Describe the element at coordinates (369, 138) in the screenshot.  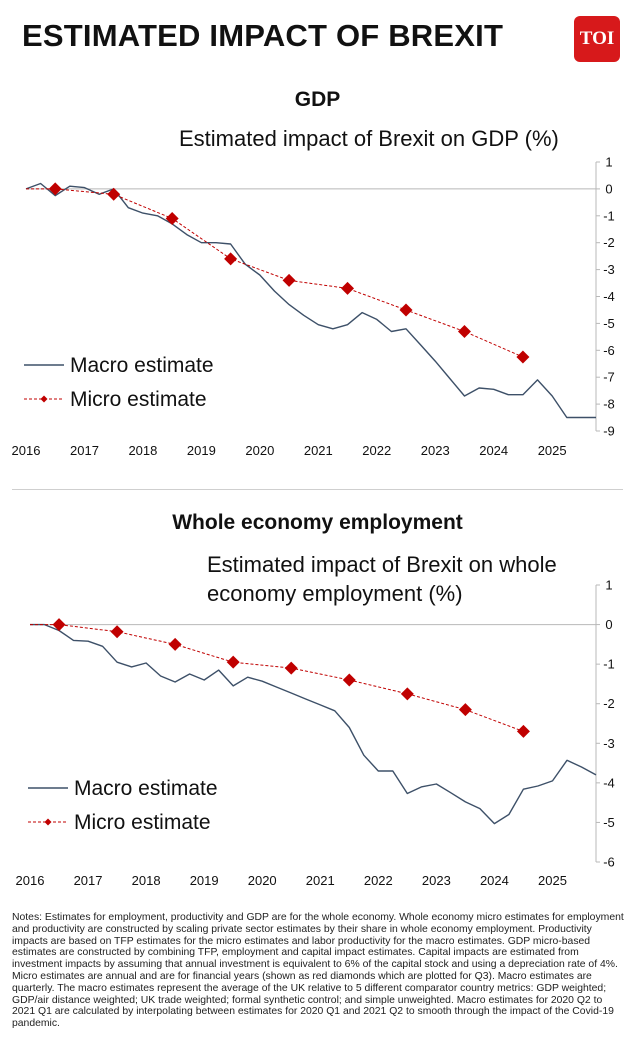
I see `gdp-chart-title: Estimated impact of Brexit on GDP (%)` at that location.